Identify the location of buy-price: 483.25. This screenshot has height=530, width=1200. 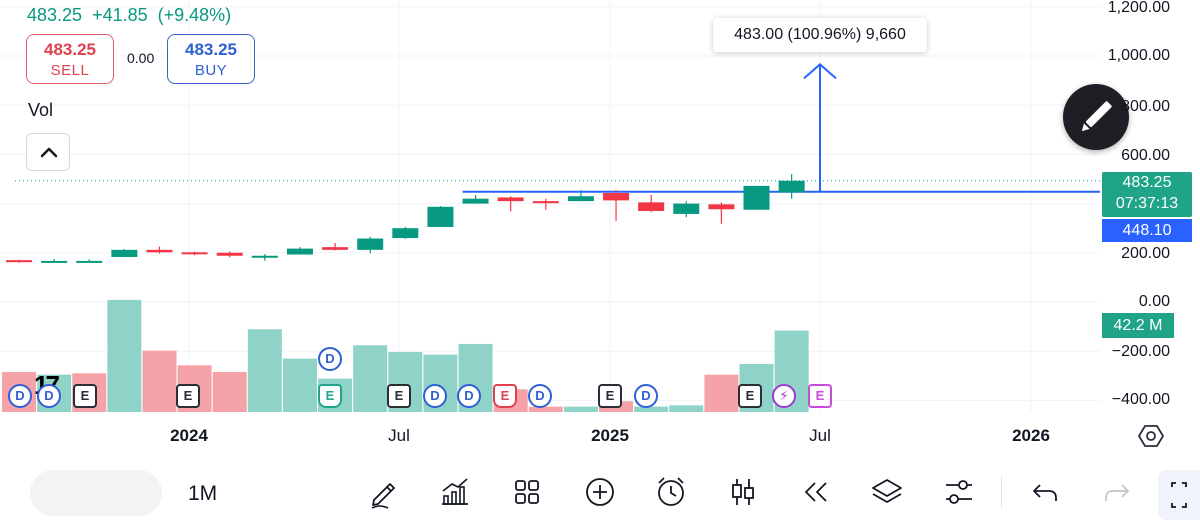
(211, 49).